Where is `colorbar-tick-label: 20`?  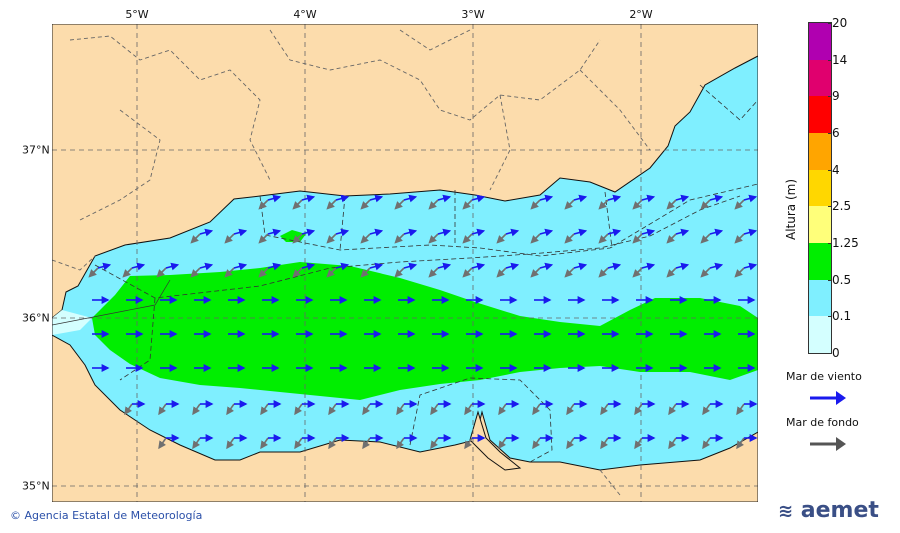
colorbar-tick-label: 20 is located at coordinates (840, 23).